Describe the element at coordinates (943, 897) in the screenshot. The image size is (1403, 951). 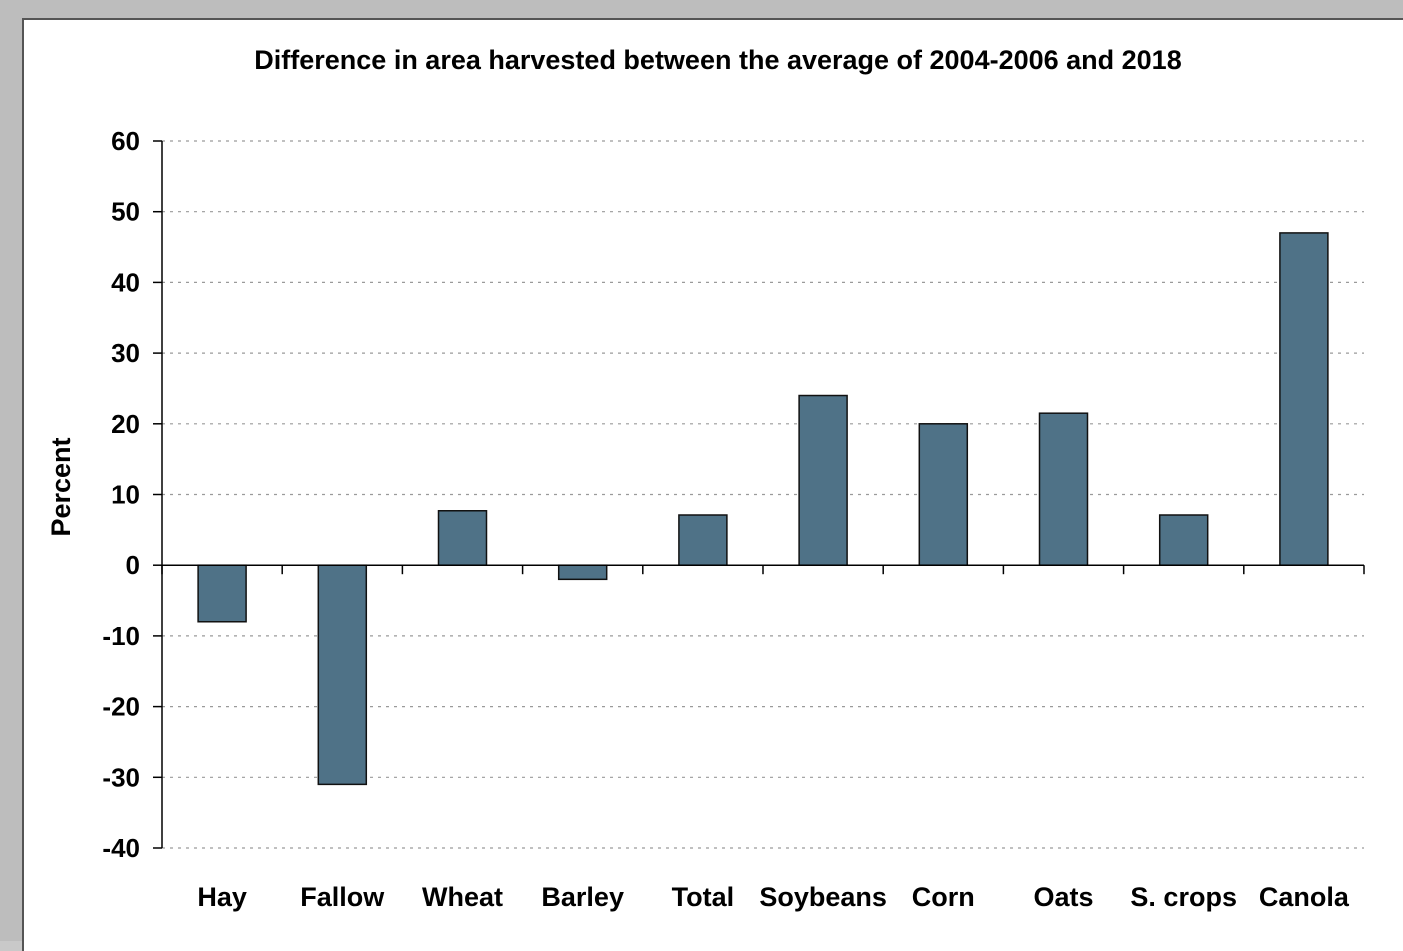
I see `x-tick-label: Corn` at that location.